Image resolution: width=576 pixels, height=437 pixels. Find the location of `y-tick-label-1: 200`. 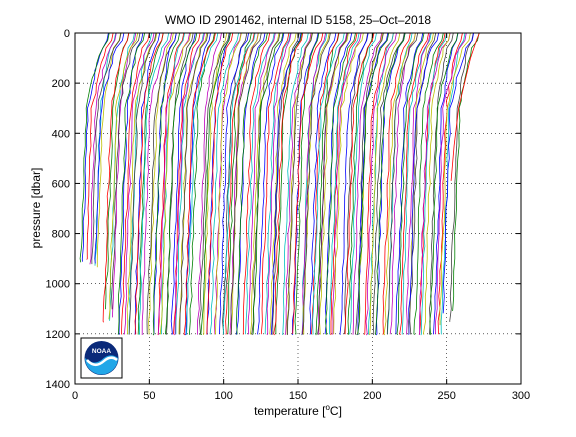

y-tick-label-1: 200 is located at coordinates (61, 84).